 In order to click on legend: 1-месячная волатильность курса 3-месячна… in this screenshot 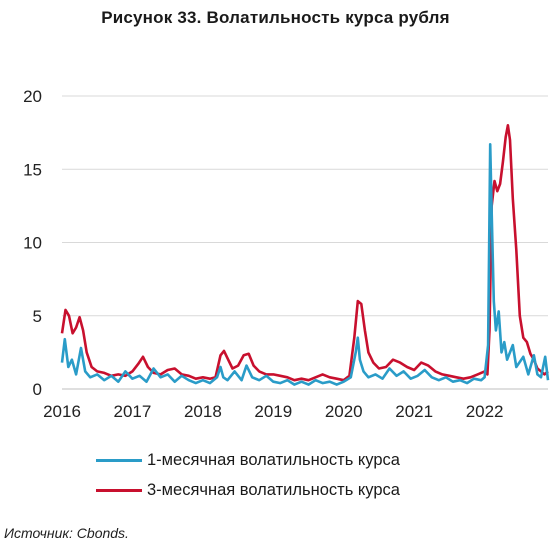, I will do `click(248, 475)`.